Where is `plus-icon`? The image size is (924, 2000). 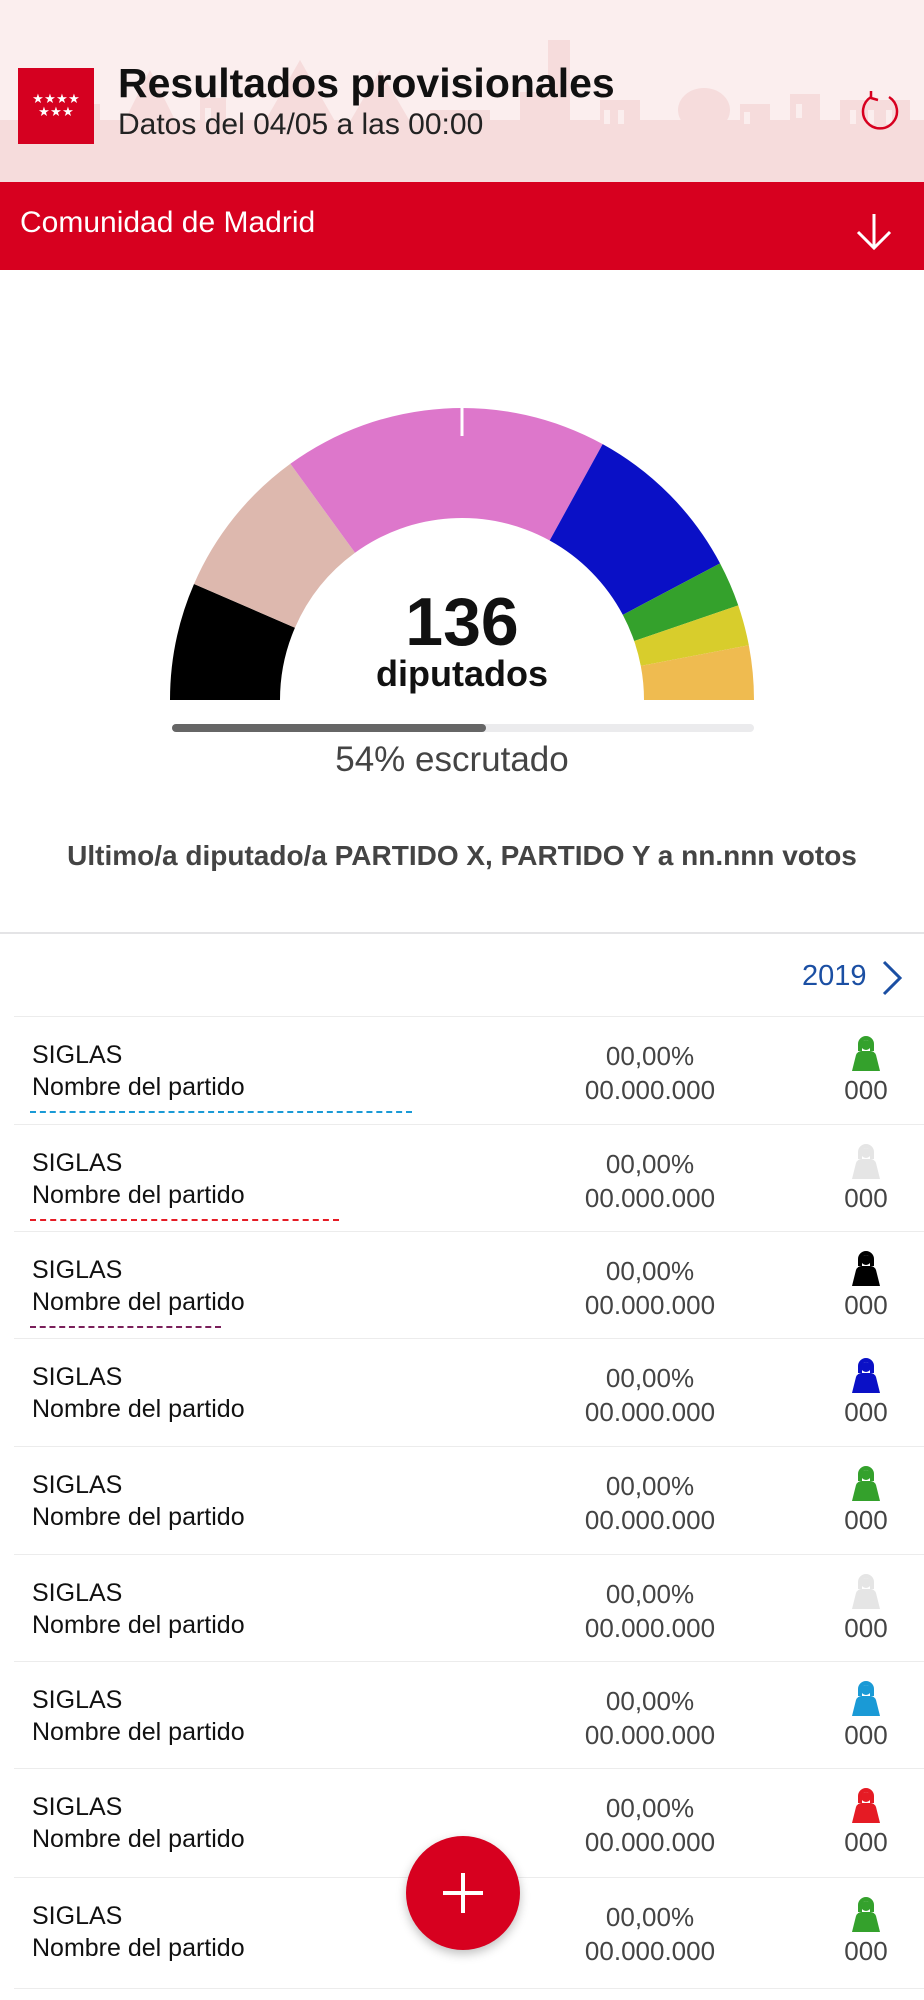
plus-icon is located at coordinates (463, 1893).